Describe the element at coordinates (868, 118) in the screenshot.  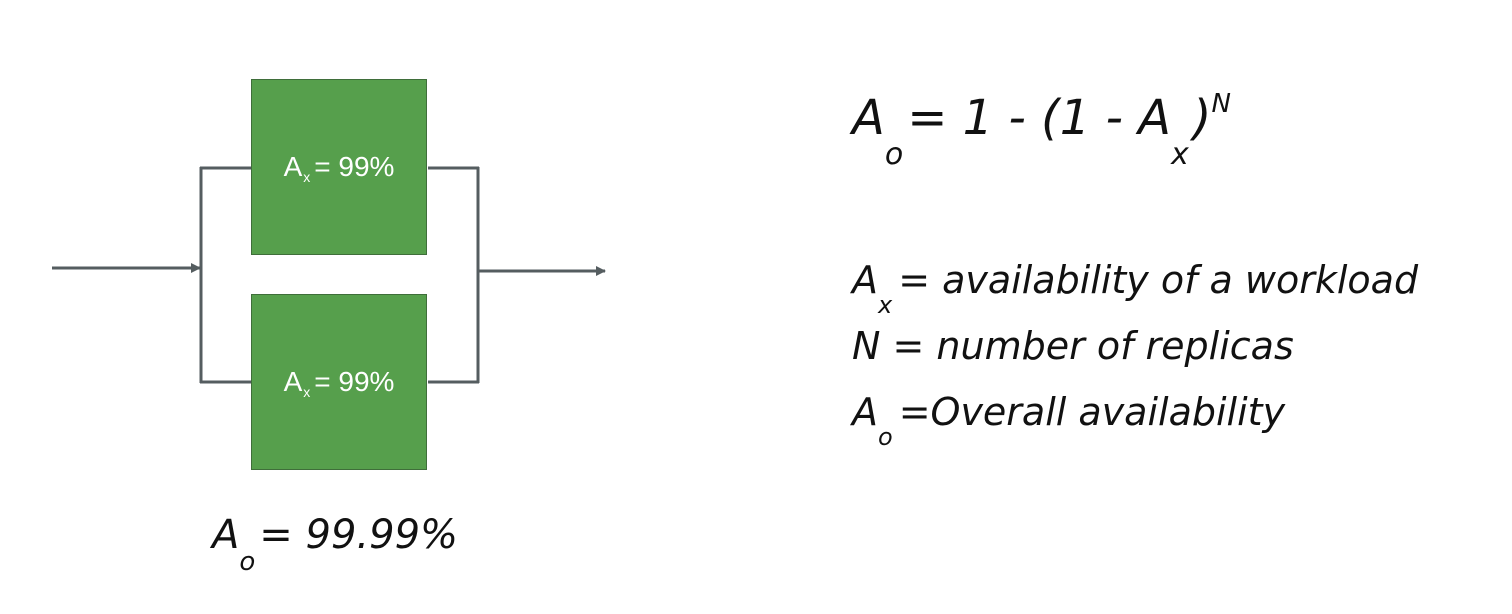
I see `formula-lhs-symbol: A` at that location.